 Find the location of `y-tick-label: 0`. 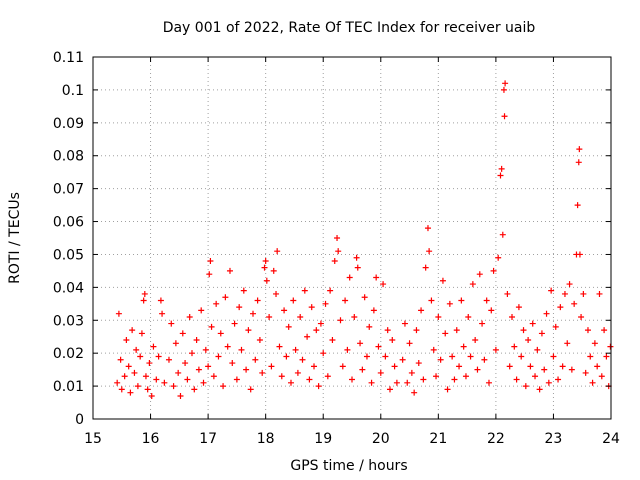

y-tick-label: 0 is located at coordinates (79, 420).